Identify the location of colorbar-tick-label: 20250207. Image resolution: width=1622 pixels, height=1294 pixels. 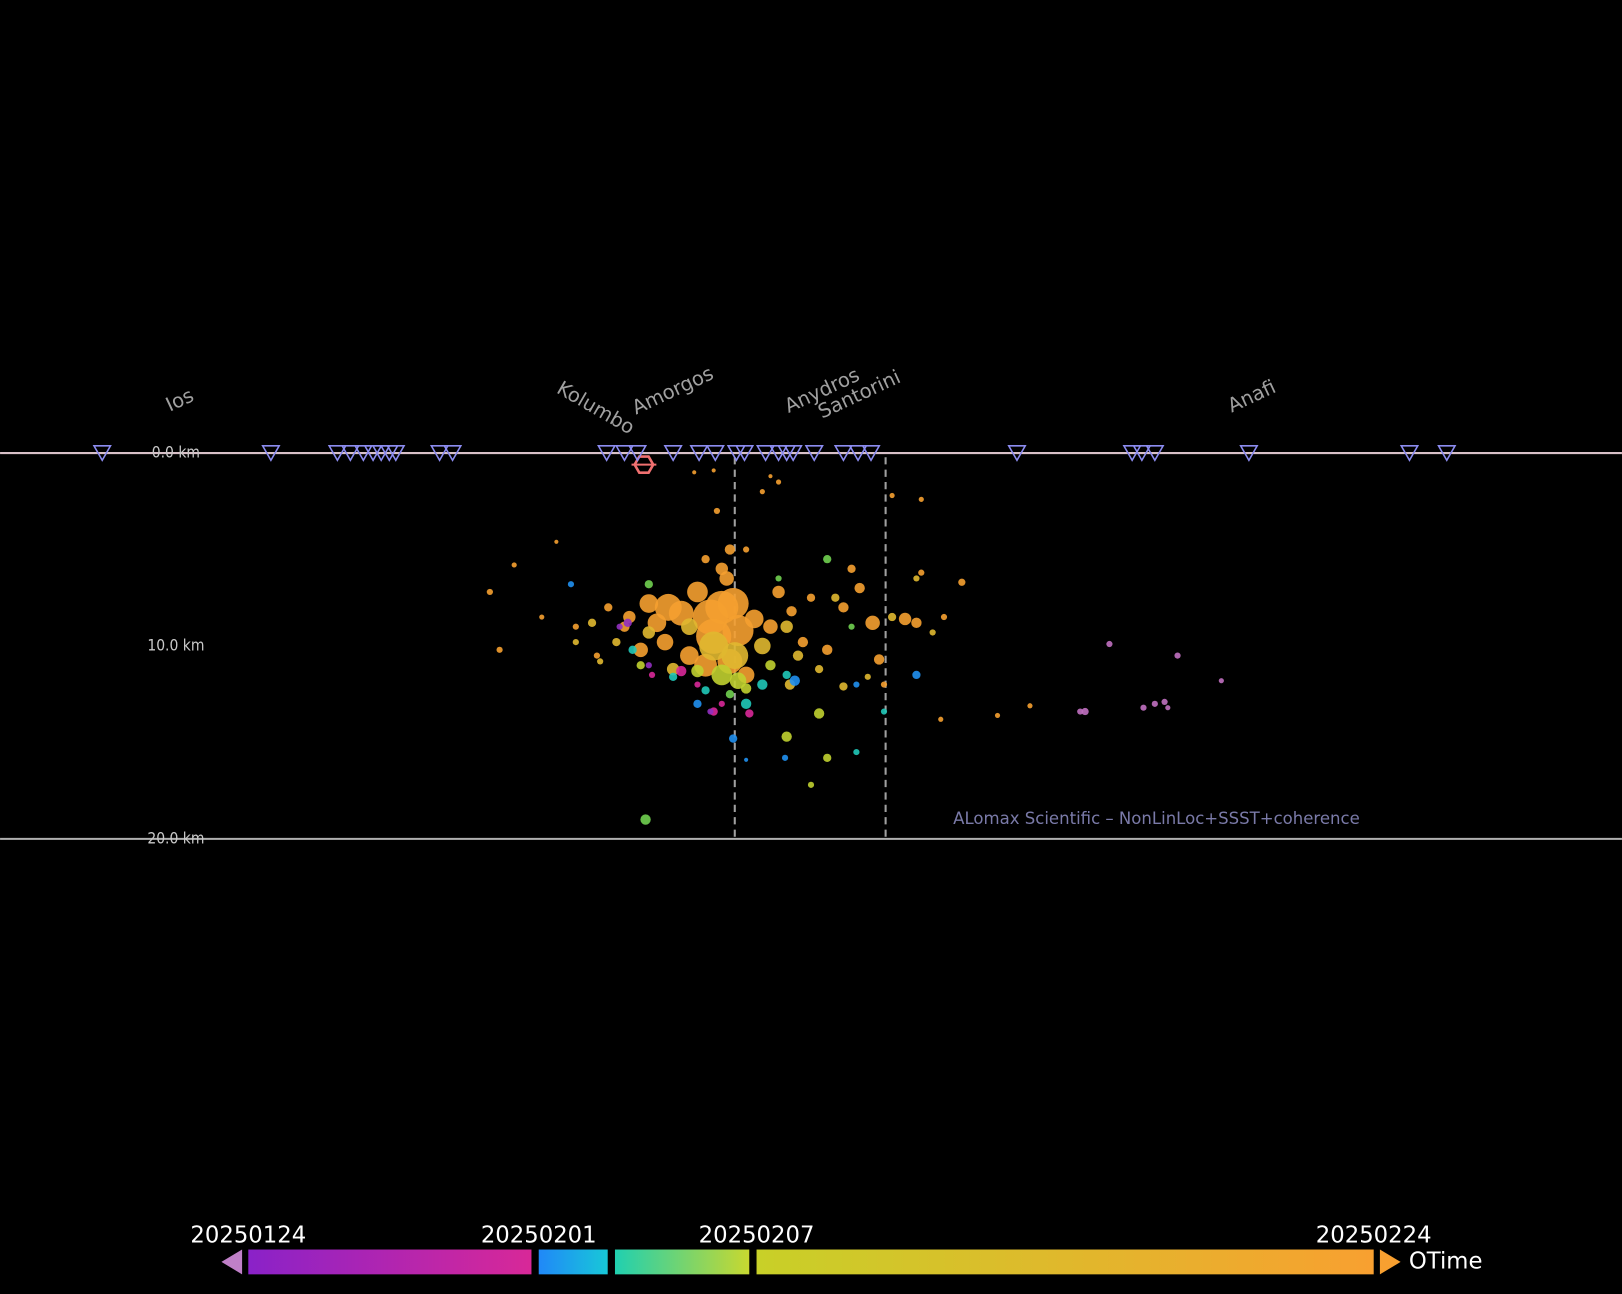
(757, 1236).